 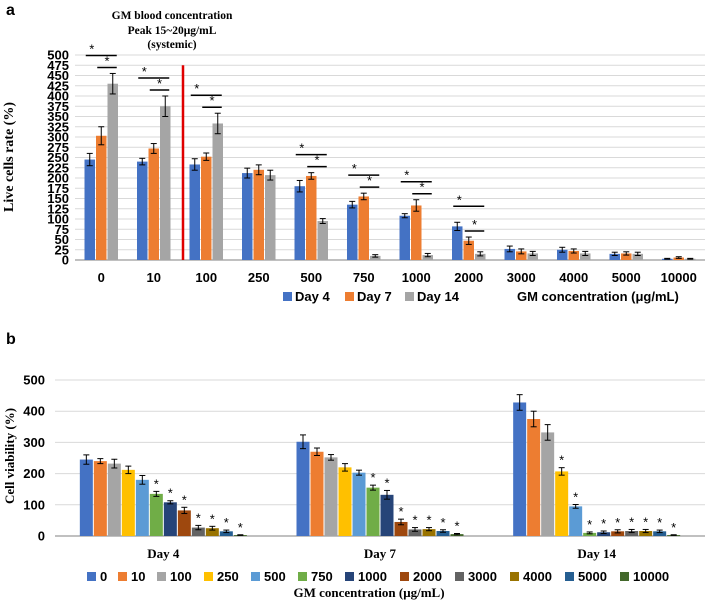 I want to click on sig-star-b-day-14-5000: *, so click(x=659, y=522).